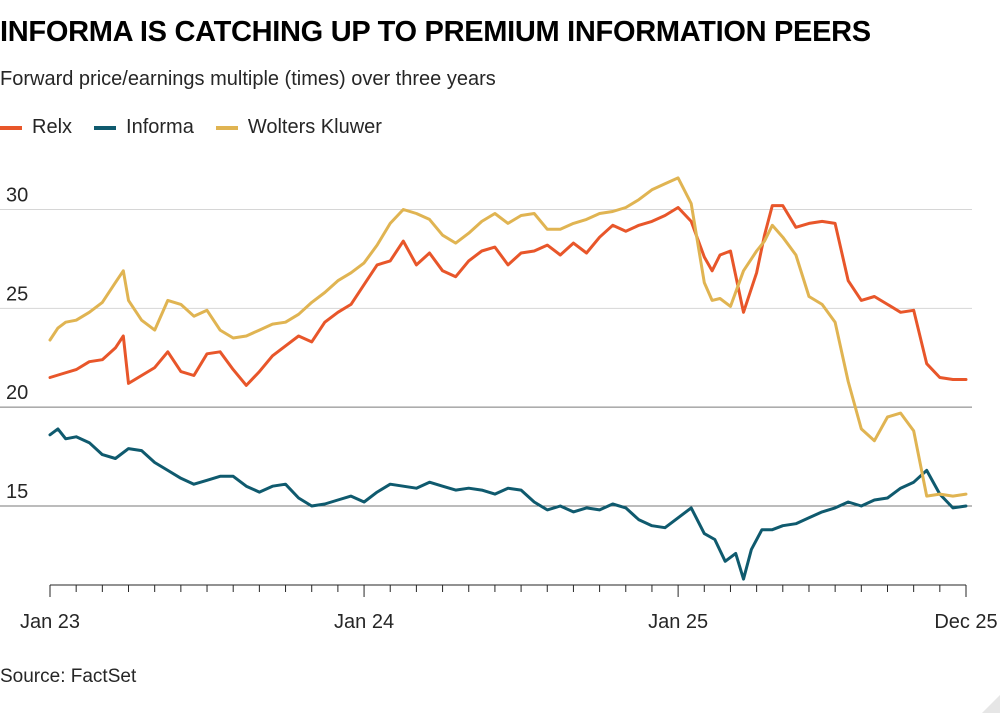 This screenshot has height=713, width=1000. I want to click on x-tick-label-2: Jan 25, so click(678, 622).